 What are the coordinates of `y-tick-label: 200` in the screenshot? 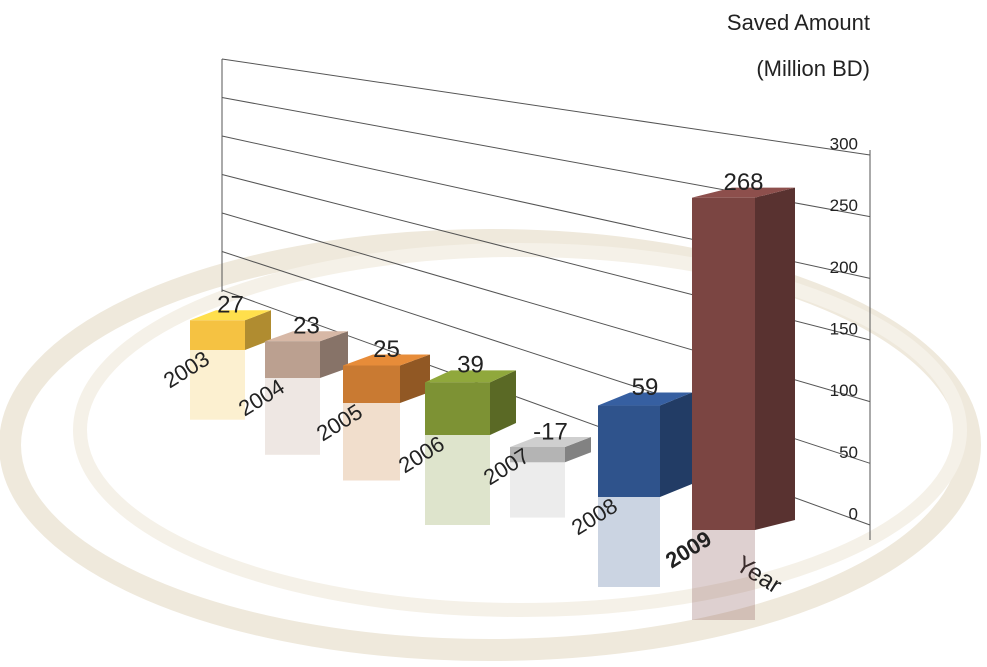 It's located at (844, 267).